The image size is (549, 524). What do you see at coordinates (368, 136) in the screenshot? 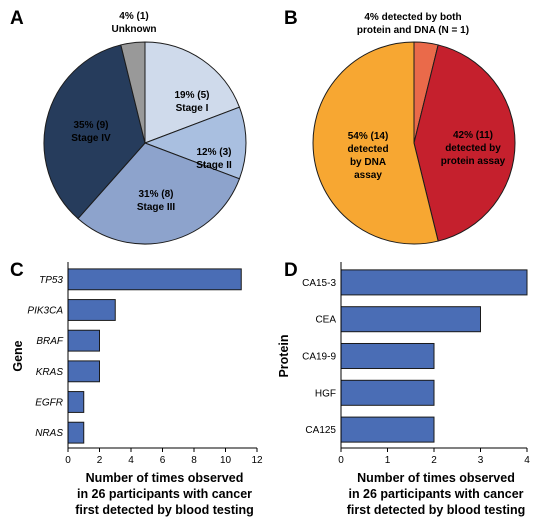
I see `pie-b-label-3-line-1: 54% (14)` at bounding box center [368, 136].